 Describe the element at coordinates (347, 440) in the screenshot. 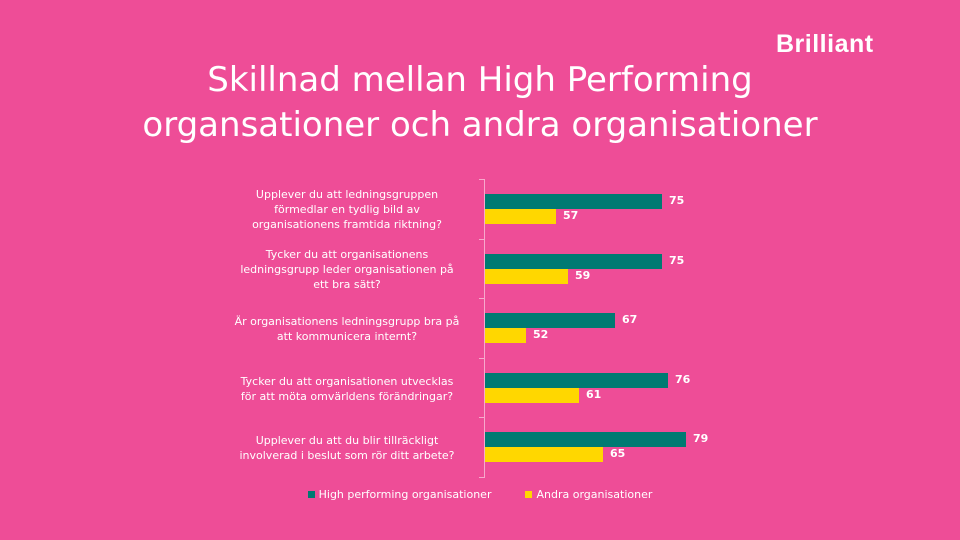

I see `category-label-line: Upplever du att du blir tillräckligt` at that location.